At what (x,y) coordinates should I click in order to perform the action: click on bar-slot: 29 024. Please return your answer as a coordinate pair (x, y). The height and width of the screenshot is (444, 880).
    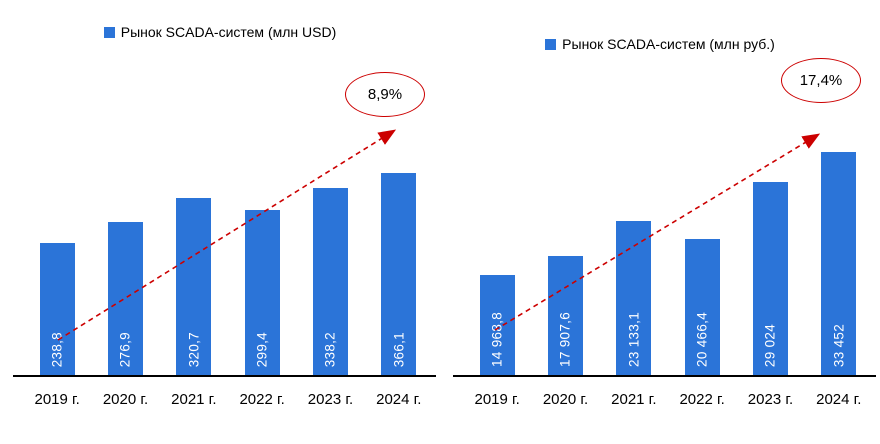
    Looking at the image, I should click on (770, 219).